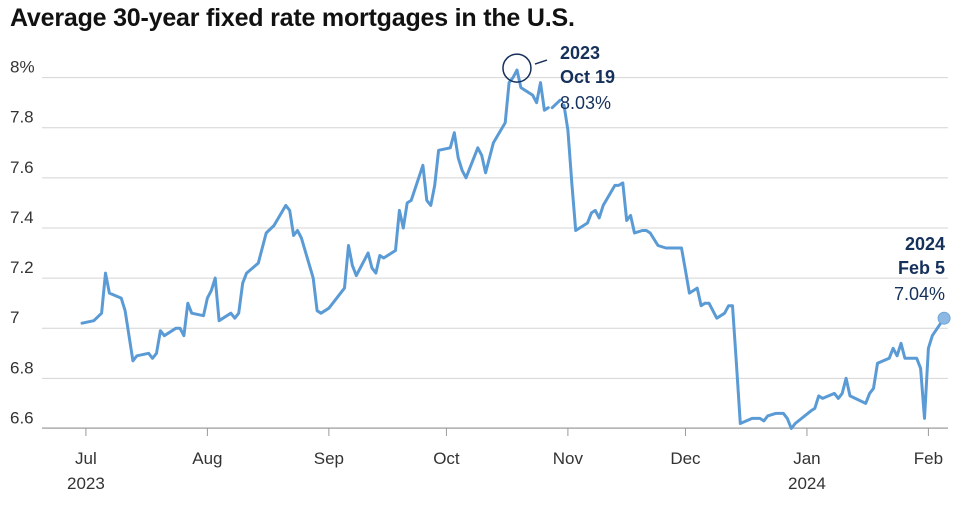 This screenshot has height=520, width=961. What do you see at coordinates (22, 267) in the screenshot?
I see `y-tick-label: 7.2` at bounding box center [22, 267].